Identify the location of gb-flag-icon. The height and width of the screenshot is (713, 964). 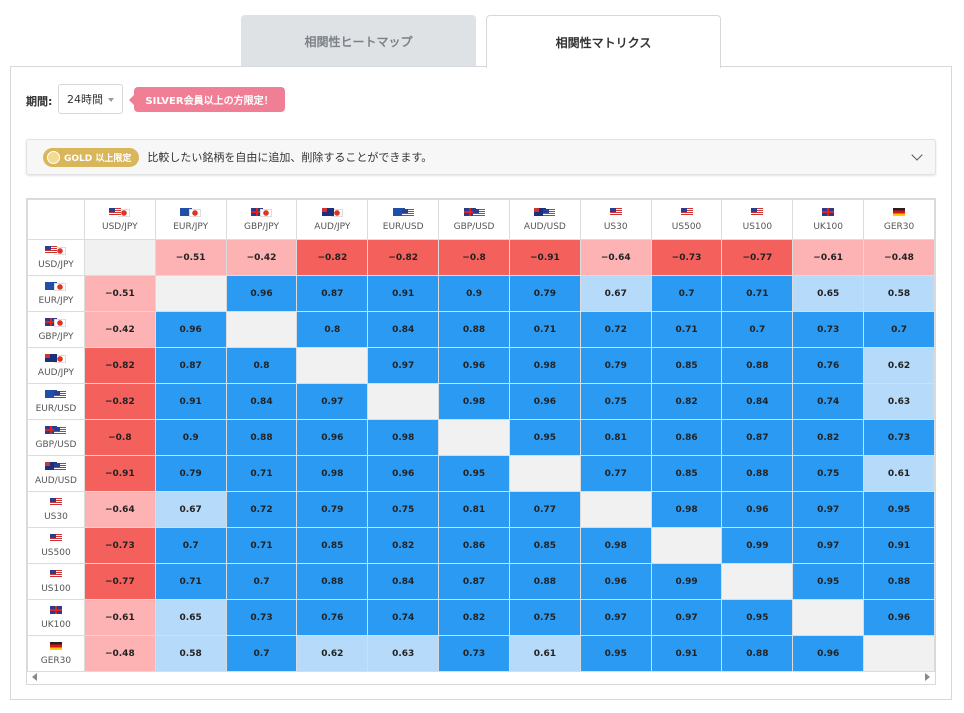
(51, 321).